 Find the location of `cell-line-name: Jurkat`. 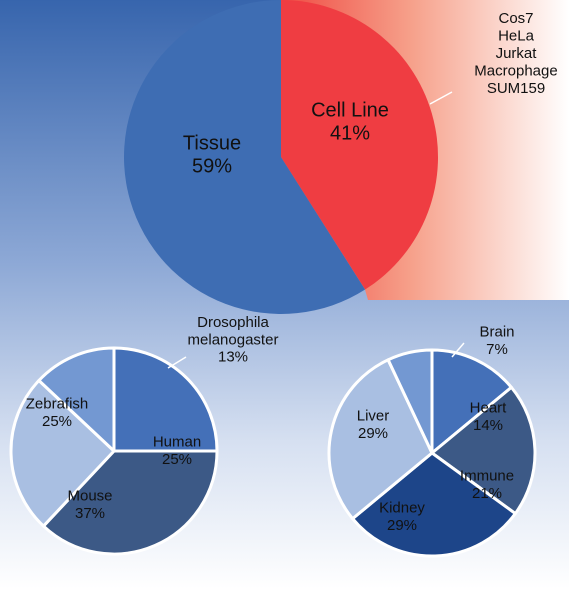

cell-line-name: Jurkat is located at coordinates (517, 53).